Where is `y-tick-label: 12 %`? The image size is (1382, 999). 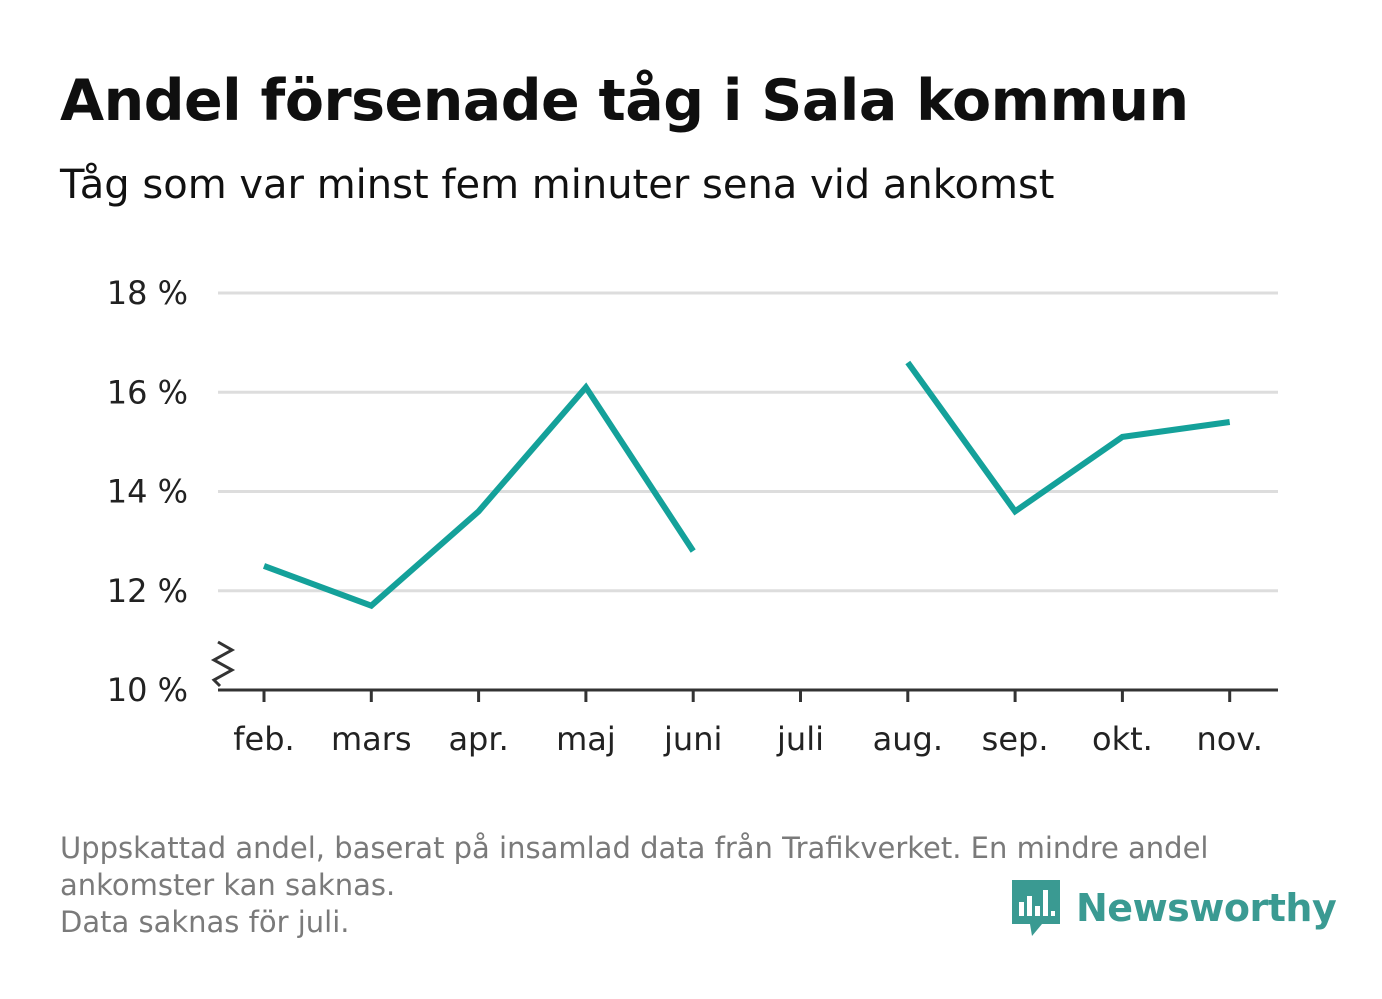
y-tick-label: 12 % is located at coordinates (147, 591).